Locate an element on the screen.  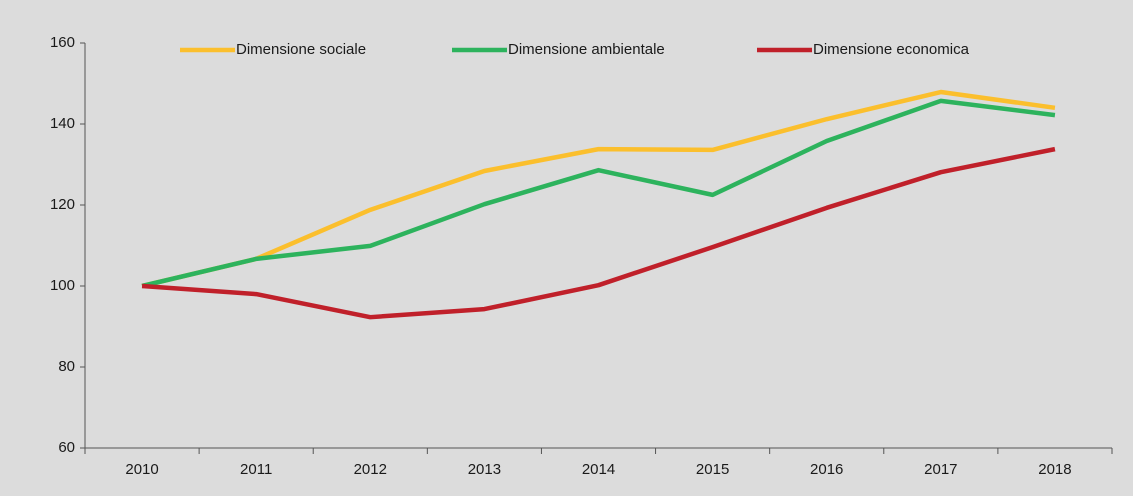
y-tick-label: 140 is located at coordinates (62, 123).